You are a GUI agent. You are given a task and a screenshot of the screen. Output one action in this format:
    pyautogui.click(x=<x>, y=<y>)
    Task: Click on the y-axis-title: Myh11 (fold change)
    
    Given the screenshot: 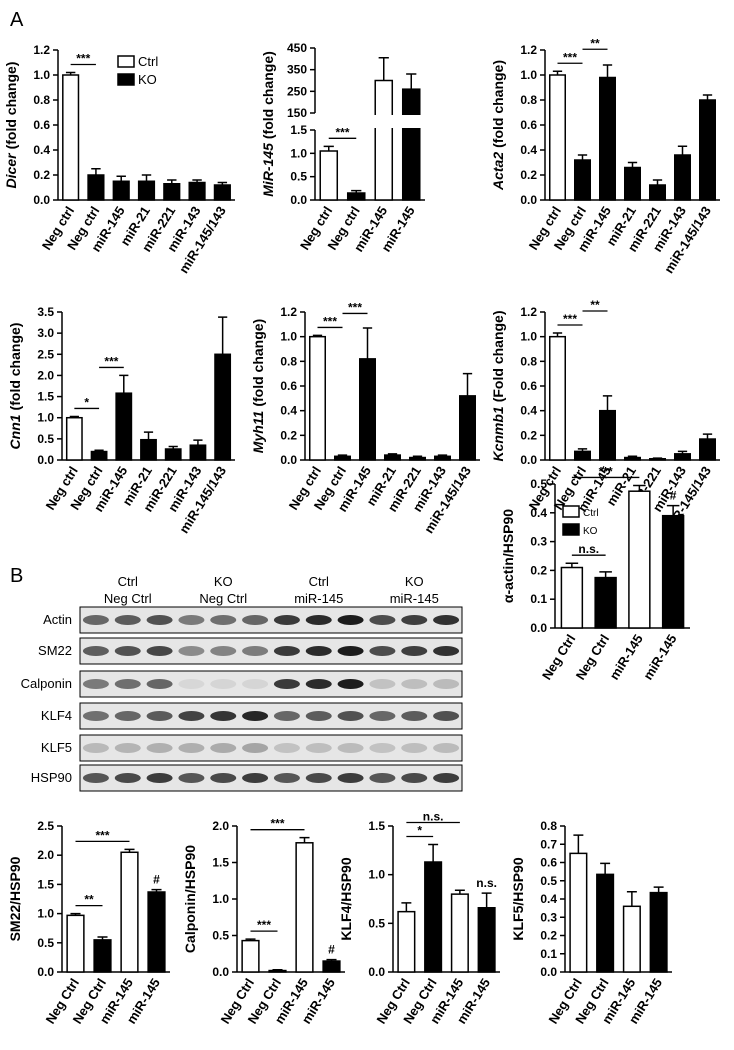 What is the action you would take?
    pyautogui.click(x=258, y=386)
    